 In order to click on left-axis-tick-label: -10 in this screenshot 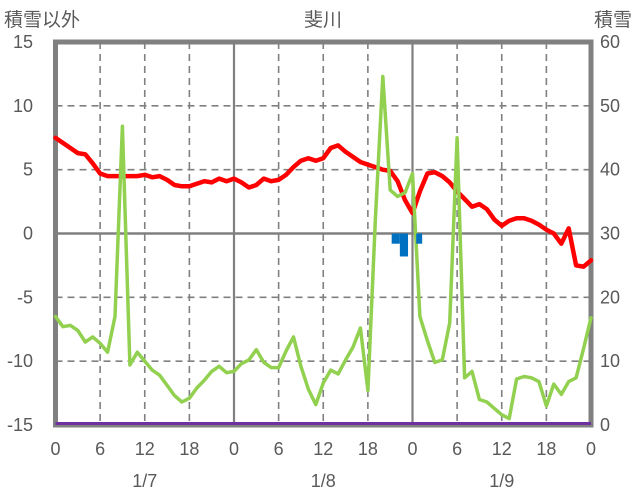, I will do `click(20, 361)`.